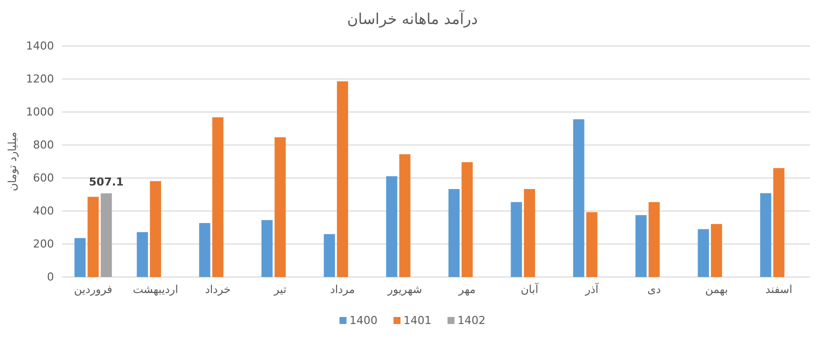 The image size is (825, 338). Describe the element at coordinates (93, 289) in the screenshot. I see `x-tick-label: فروردین` at that location.